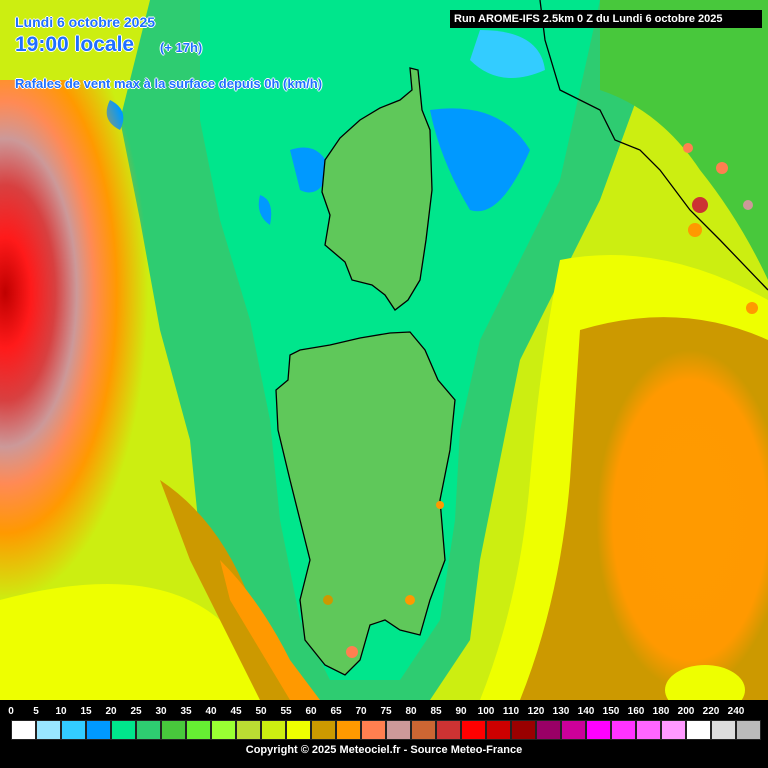 This screenshot has width=768, height=768. Describe the element at coordinates (85, 22) in the screenshot. I see `forecast-date: Lundi 6 octobre 2025` at that location.